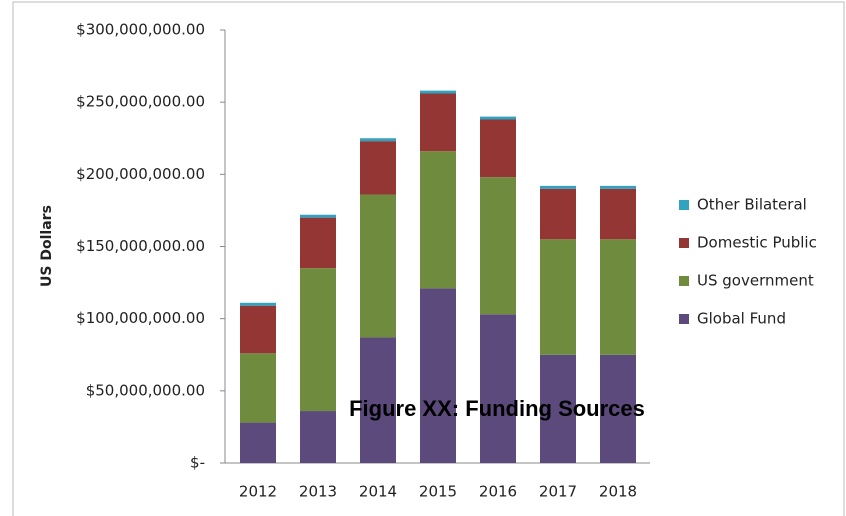  Describe the element at coordinates (558, 492) in the screenshot. I see `x-tick-label: 2017` at that location.